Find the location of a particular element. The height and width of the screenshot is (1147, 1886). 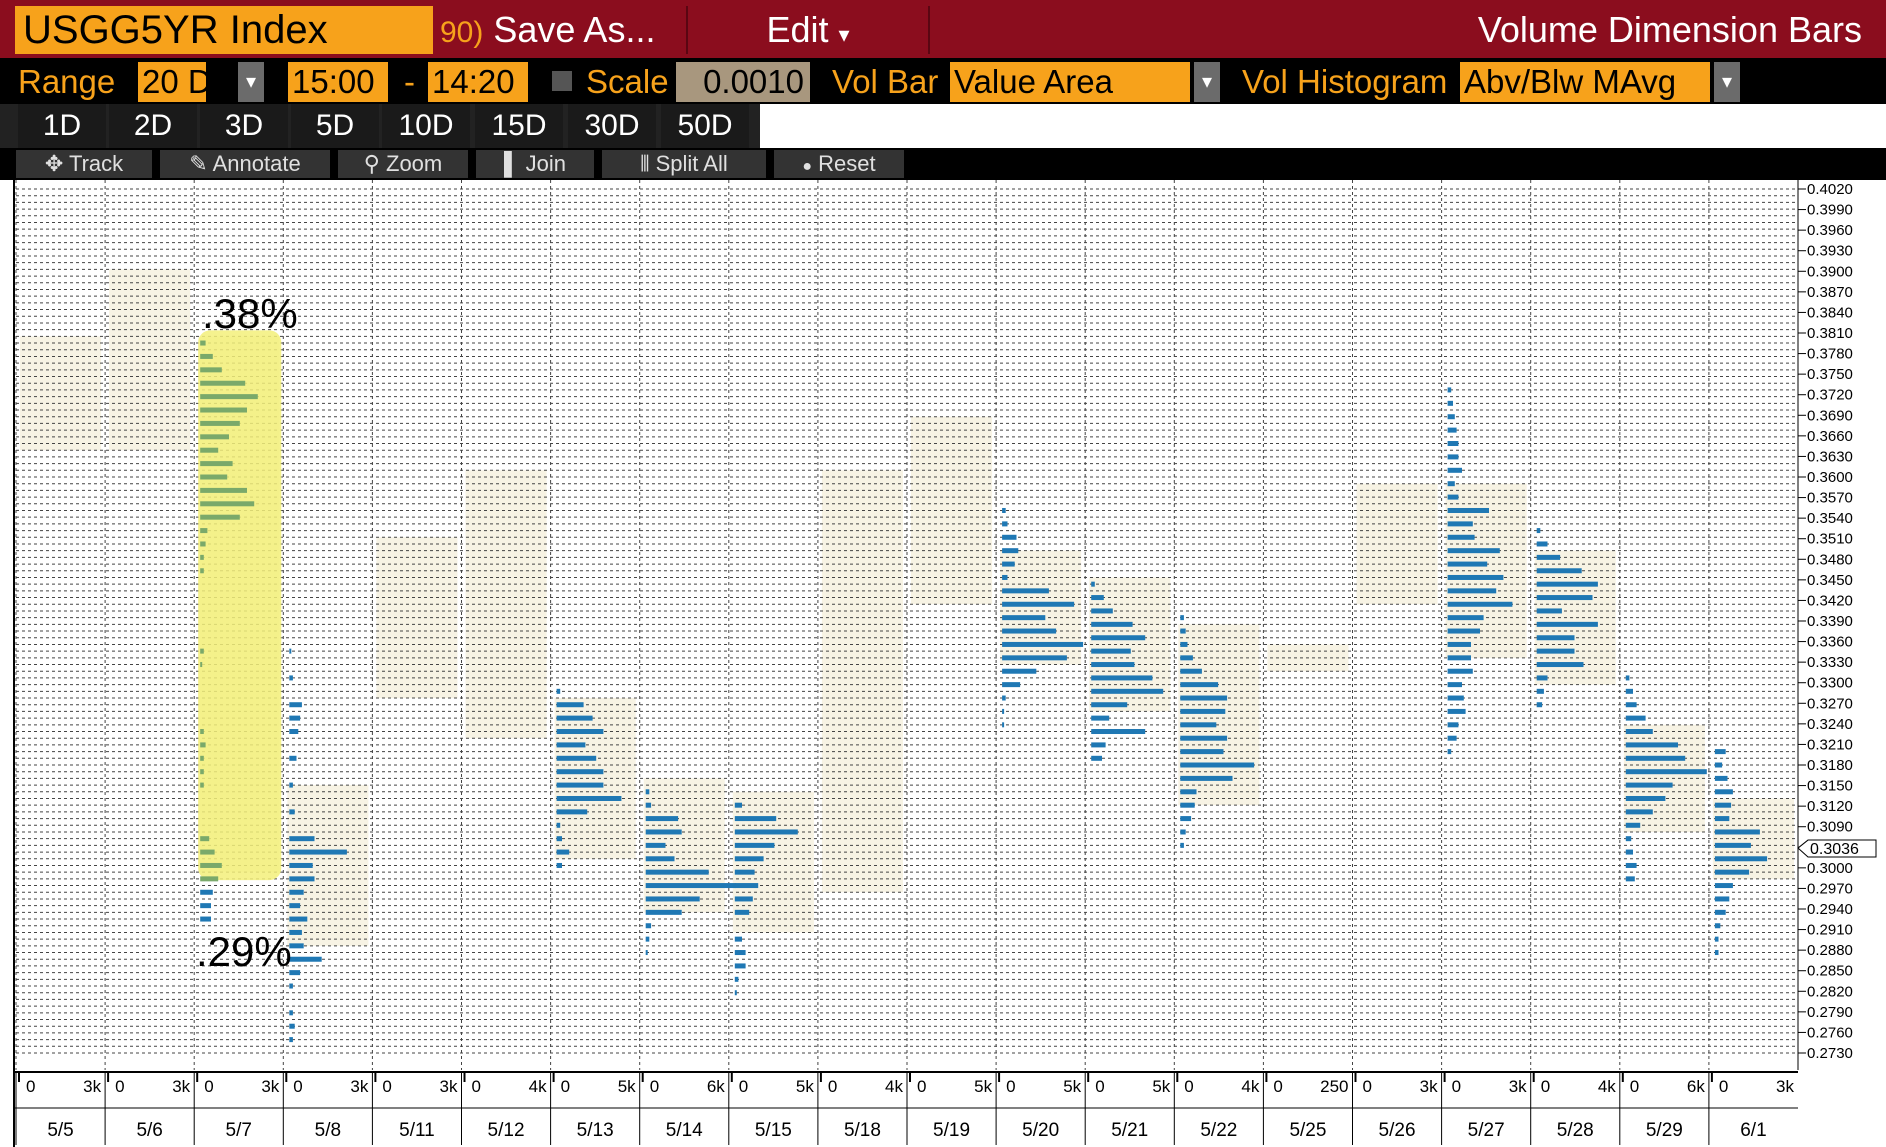

edit-menu-button: Edit ▾ is located at coordinates (808, 30).